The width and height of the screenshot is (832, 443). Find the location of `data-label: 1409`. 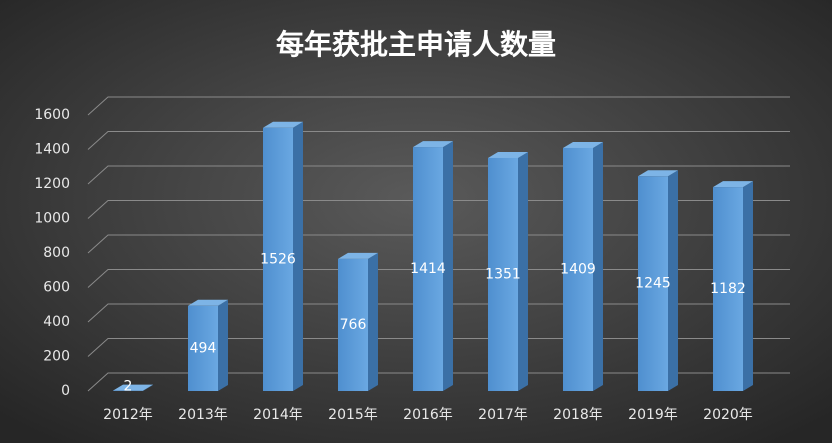

data-label: 1409 is located at coordinates (578, 269).